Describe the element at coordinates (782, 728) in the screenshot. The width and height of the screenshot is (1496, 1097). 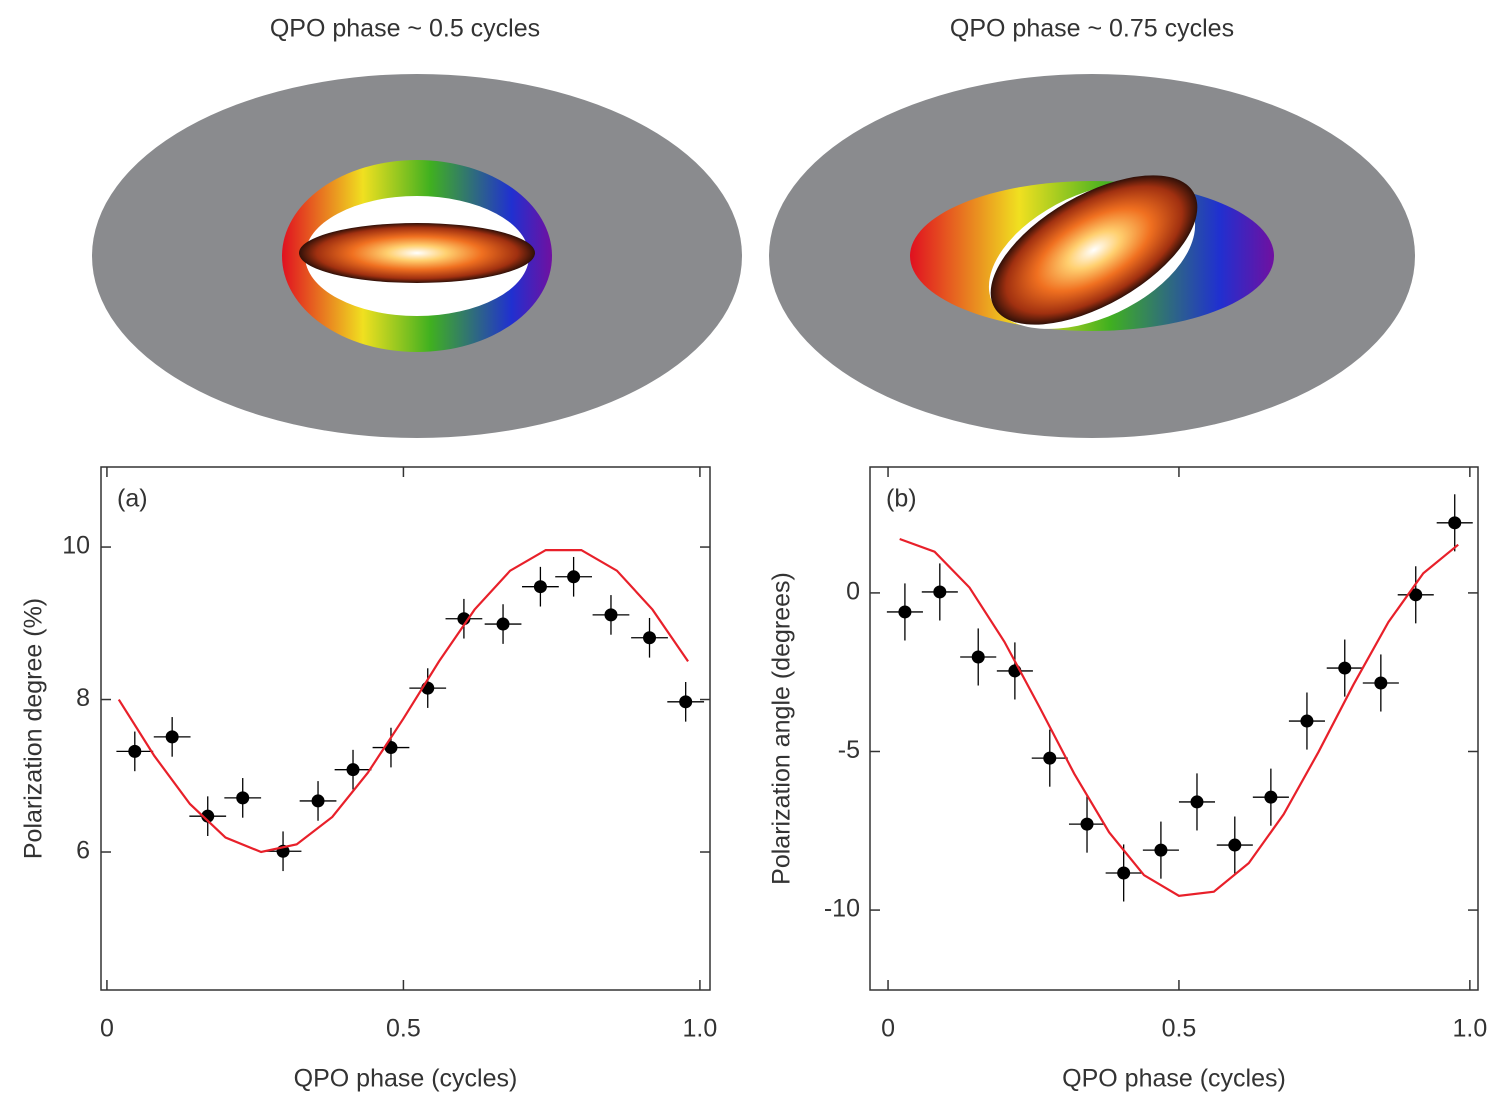
I see `y-axis-title: Polarization angle (degrees)` at that location.